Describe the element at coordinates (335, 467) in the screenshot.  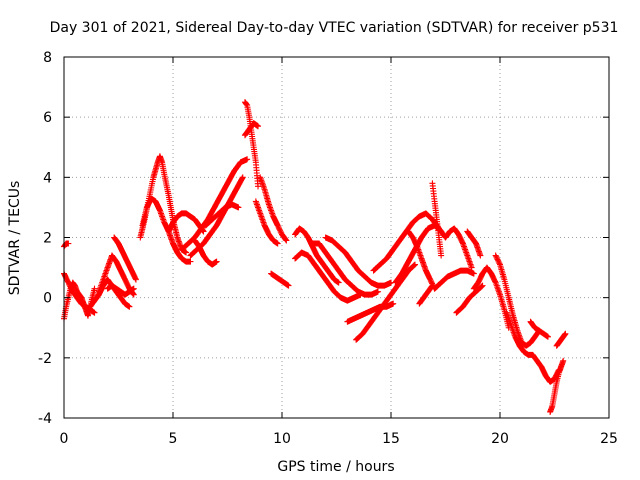
I see `x-axis-label: GPS time / hours` at that location.